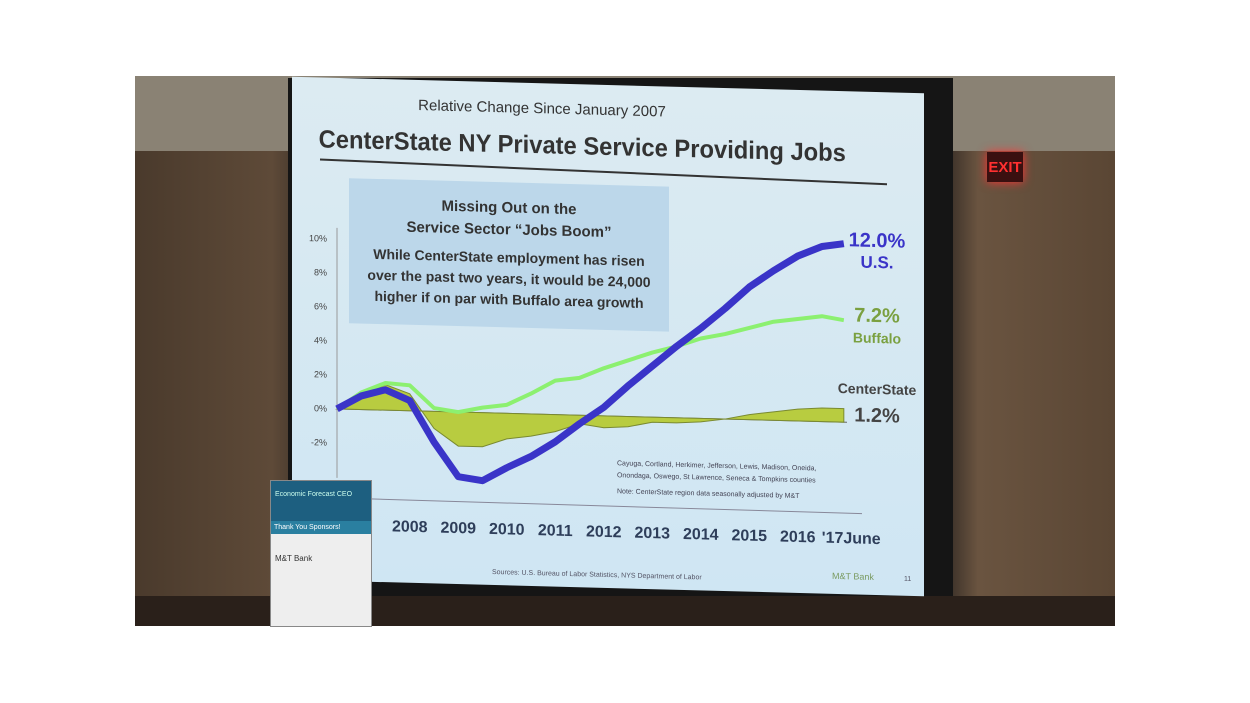 This screenshot has width=1250, height=703. What do you see at coordinates (320, 272) in the screenshot?
I see `y-tick-label: 8%` at bounding box center [320, 272].